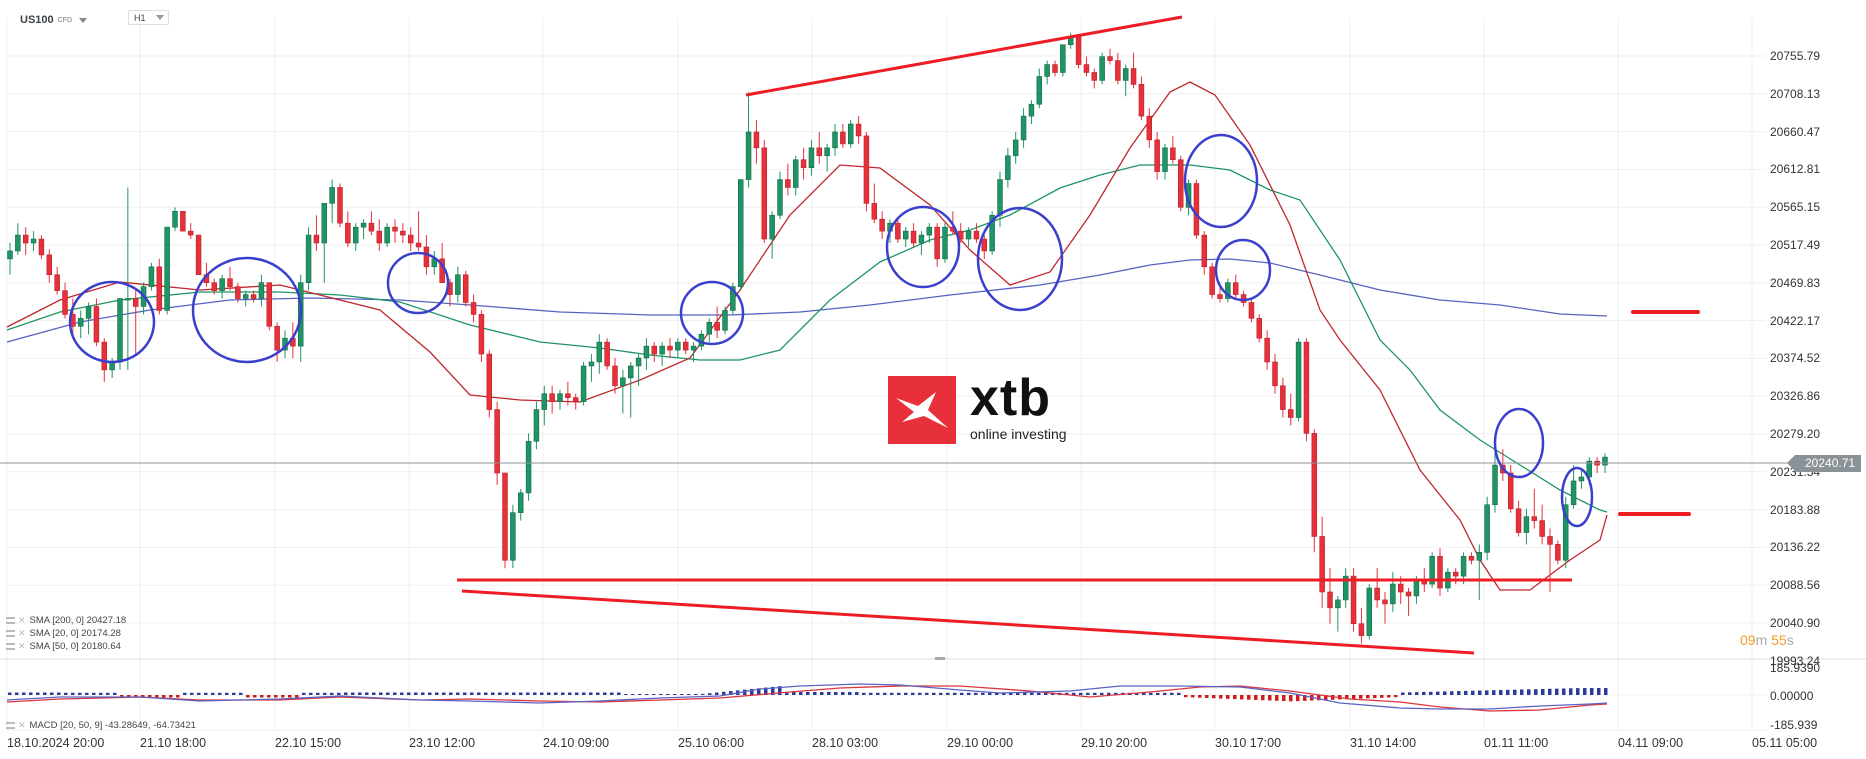  Describe the element at coordinates (65, 20) in the screenshot. I see `symbol-type: CFD` at that location.